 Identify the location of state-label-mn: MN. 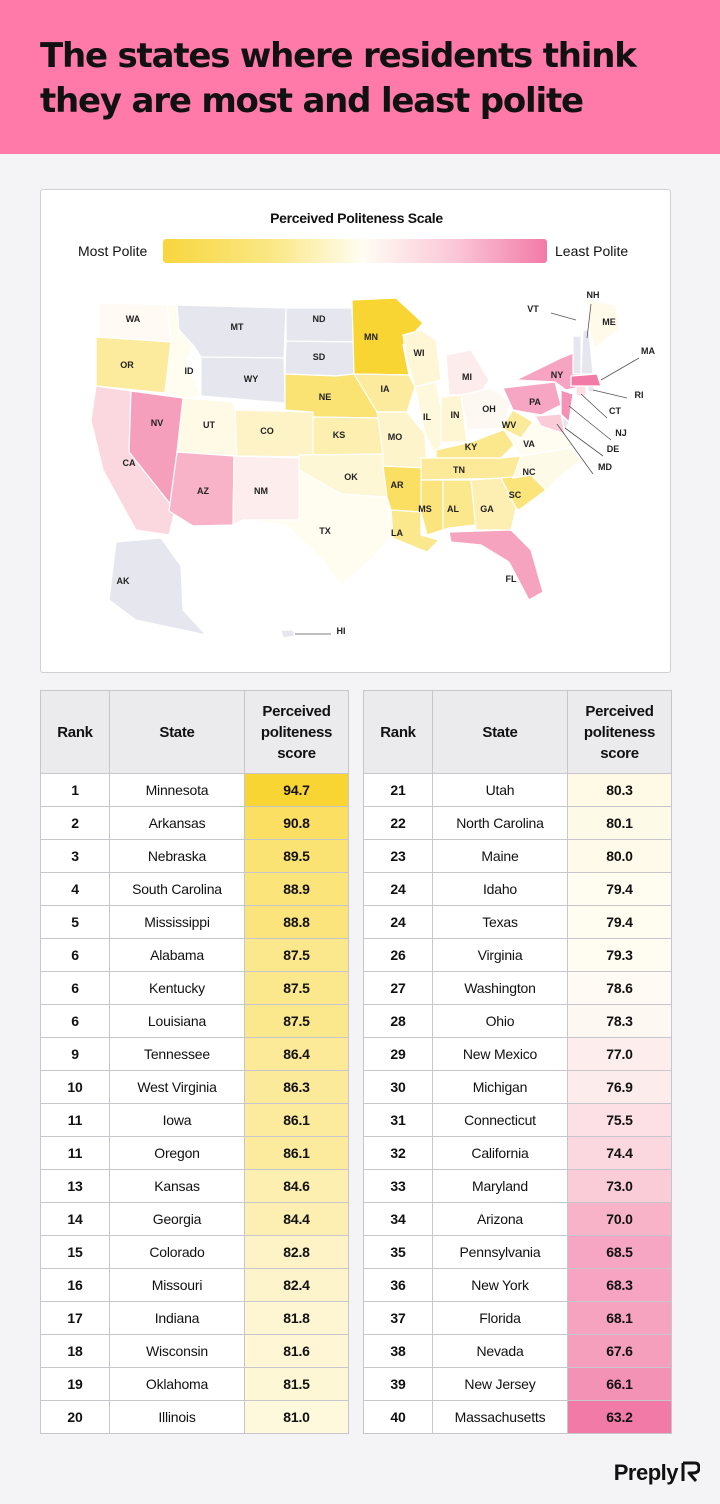
(371, 337).